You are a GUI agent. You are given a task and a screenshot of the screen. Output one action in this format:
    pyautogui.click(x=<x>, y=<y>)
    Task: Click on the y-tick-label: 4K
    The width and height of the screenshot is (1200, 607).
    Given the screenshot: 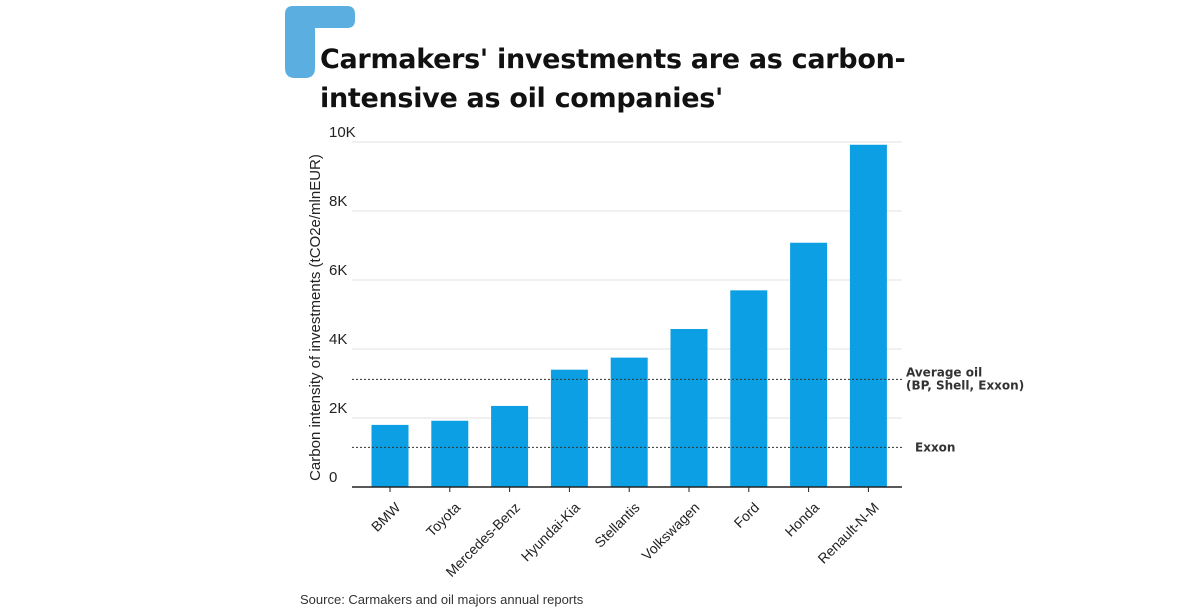 What is the action you would take?
    pyautogui.click(x=338, y=339)
    